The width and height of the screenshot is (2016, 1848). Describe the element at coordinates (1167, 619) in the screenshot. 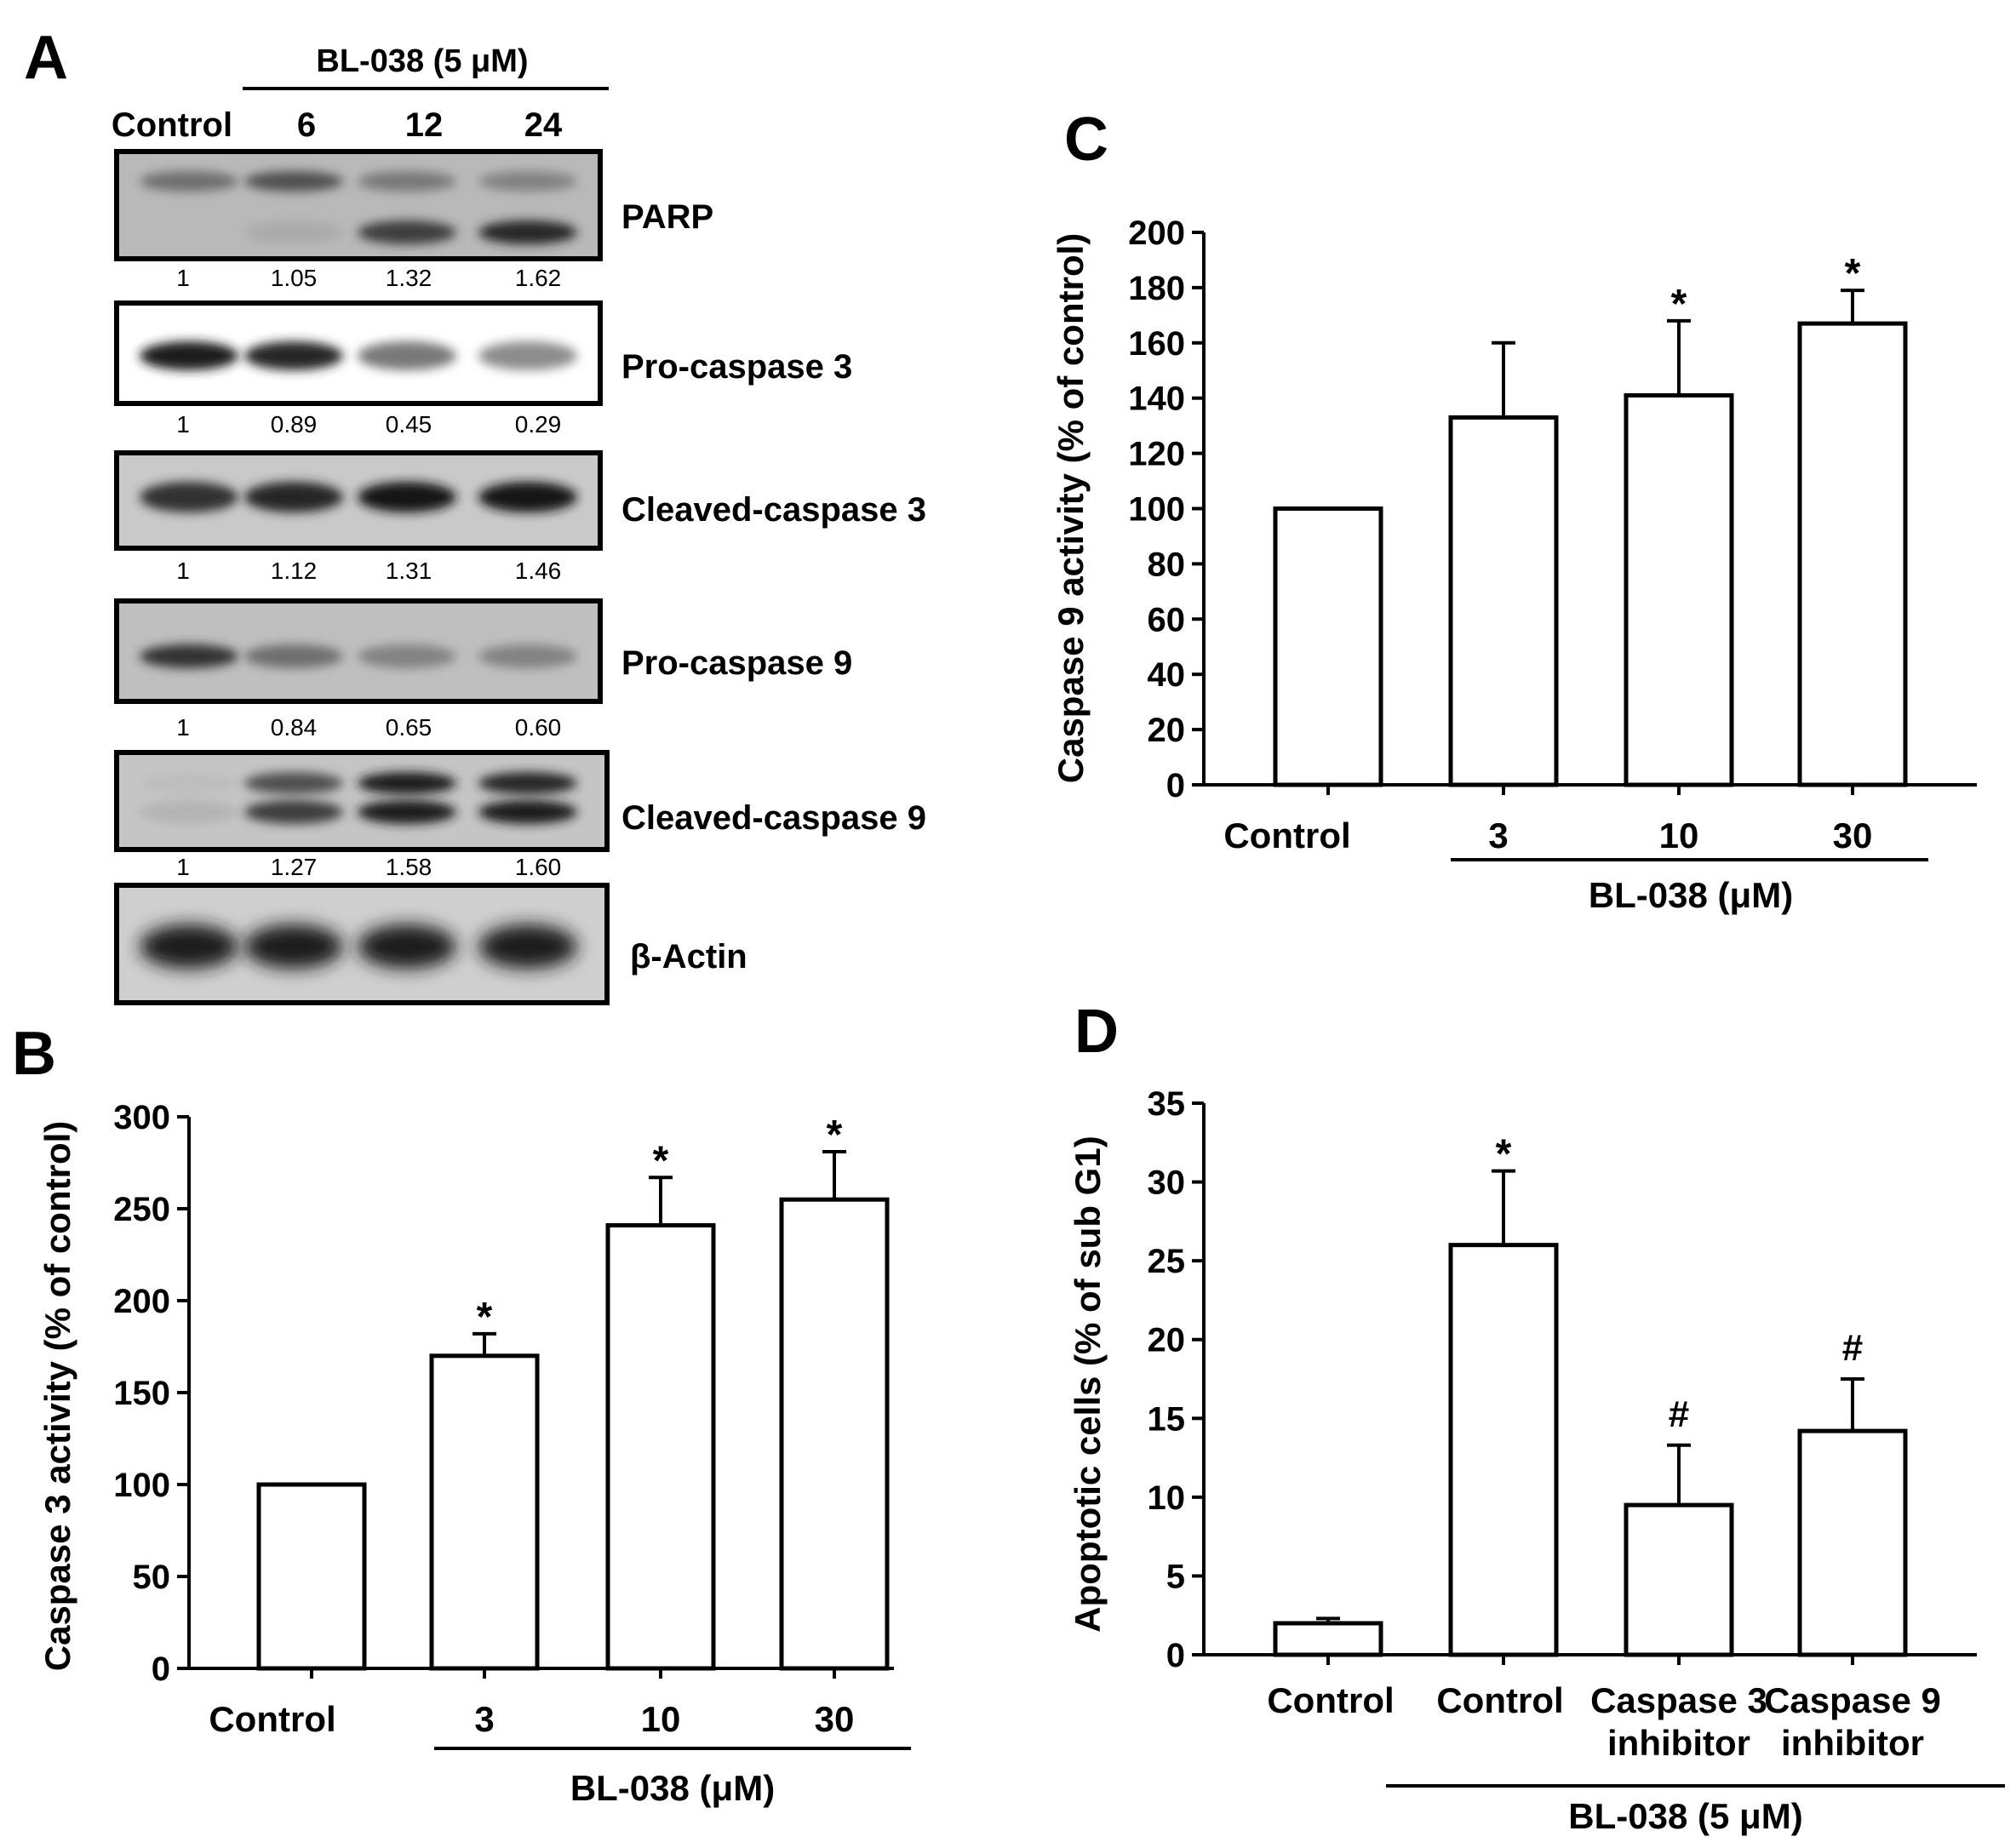

I see `y-tick-label: 60` at that location.